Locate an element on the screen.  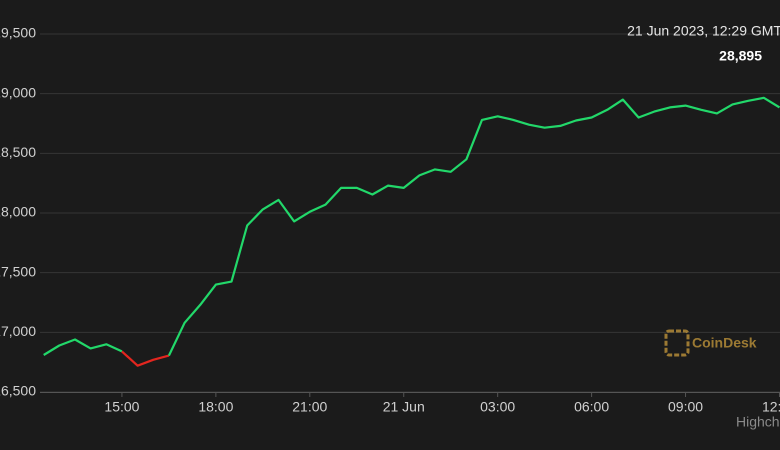
x-tick-label: 06:00 is located at coordinates (591, 407).